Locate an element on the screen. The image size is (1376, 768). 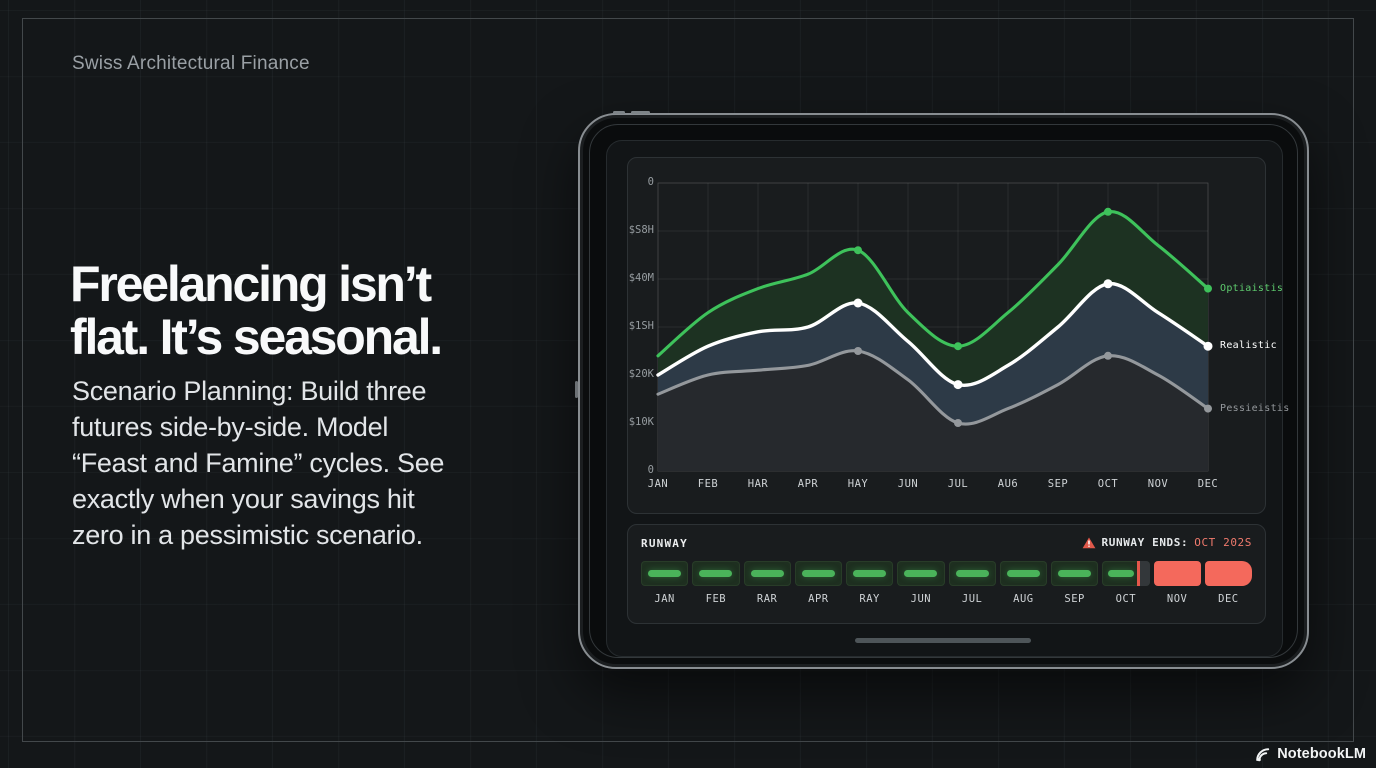
y-tick-label: $S8H is located at coordinates (641, 230).